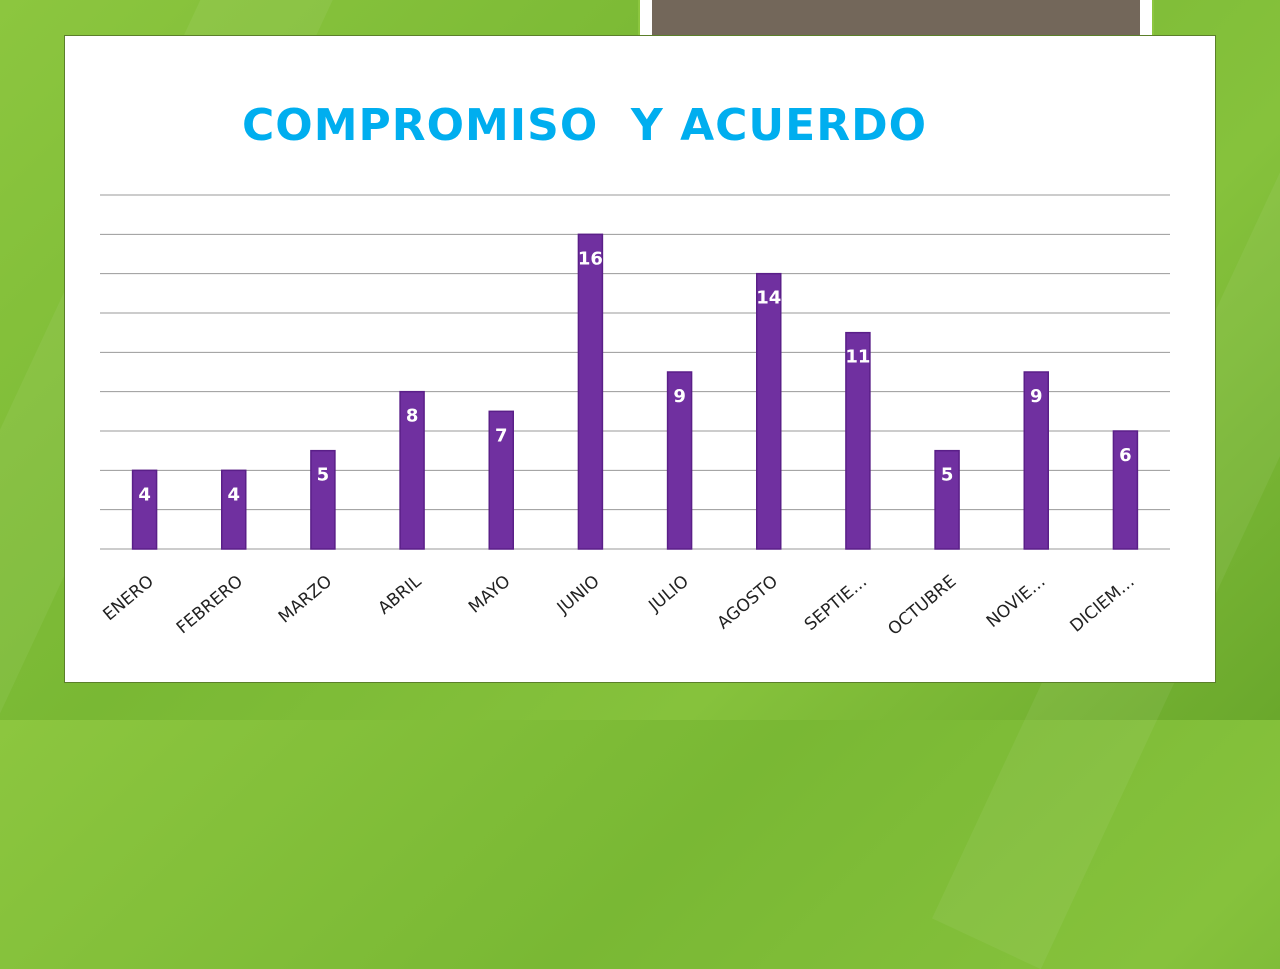 Image resolution: width=1280 pixels, height=969 pixels. Describe the element at coordinates (128, 599) in the screenshot. I see `category-label: ENERO` at that location.